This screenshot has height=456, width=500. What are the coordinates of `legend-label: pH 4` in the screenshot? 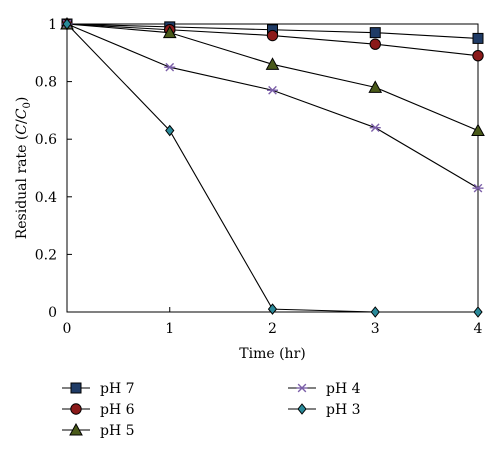 It's located at (343, 389).